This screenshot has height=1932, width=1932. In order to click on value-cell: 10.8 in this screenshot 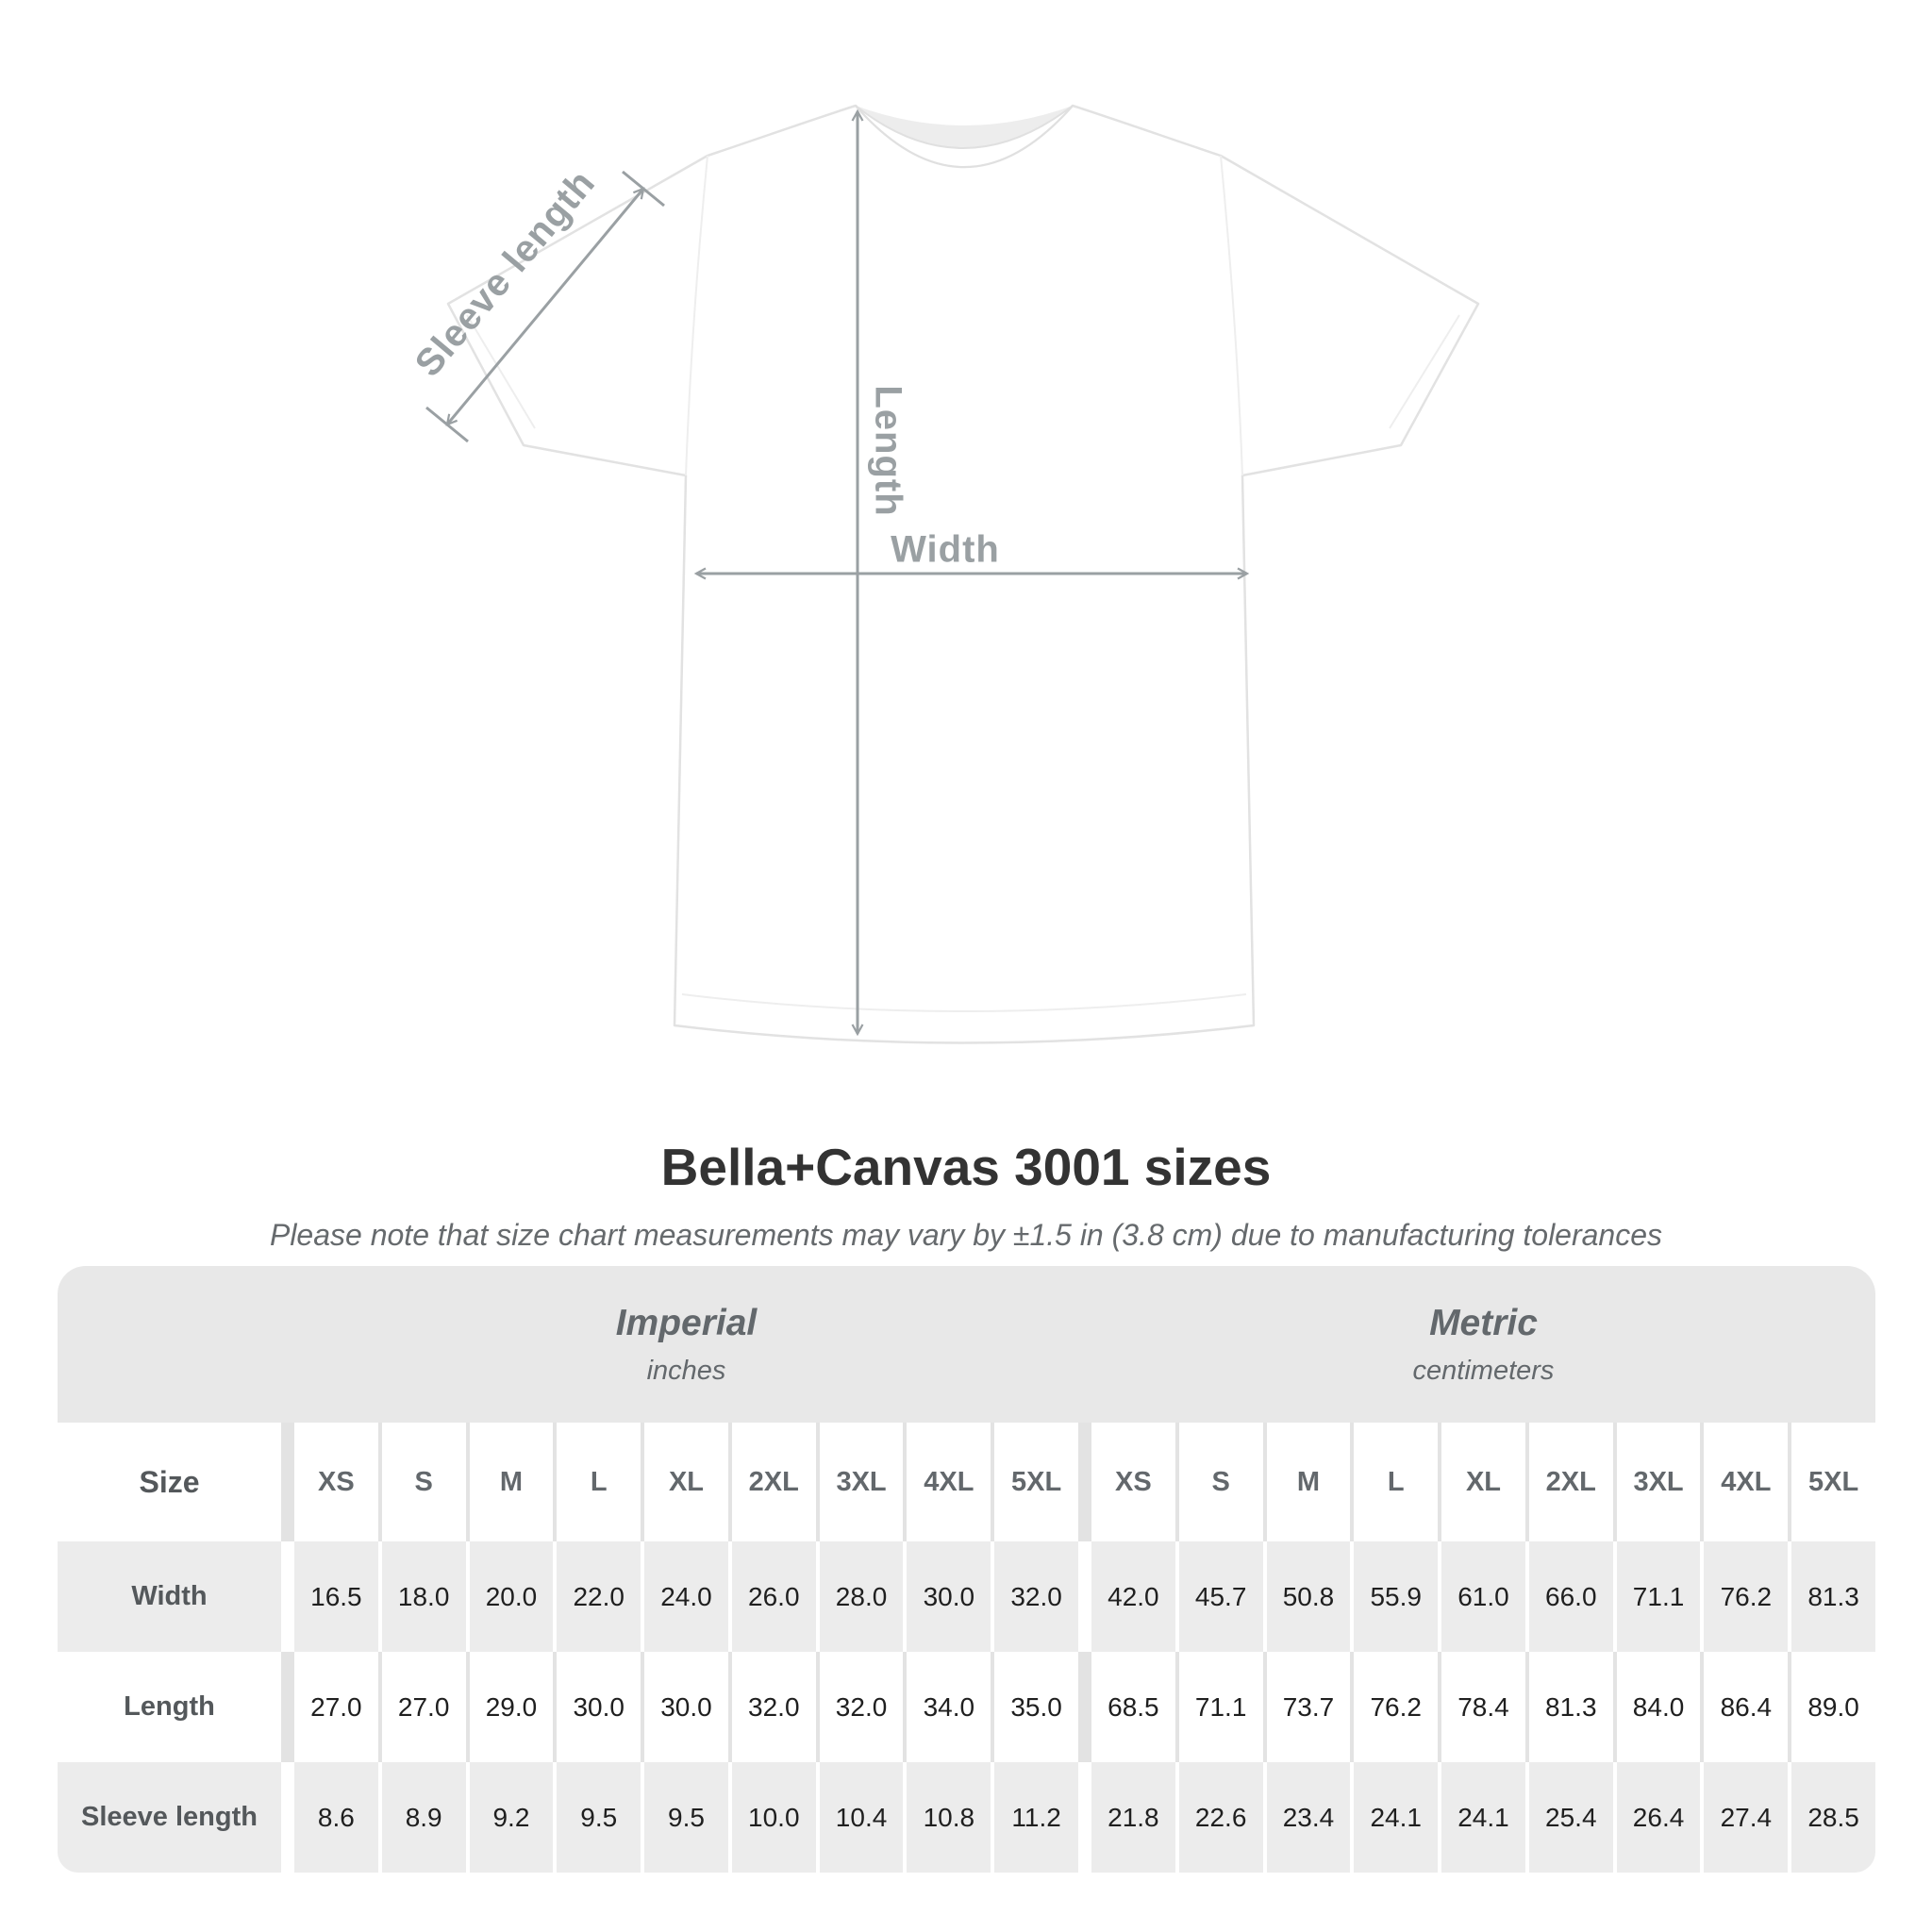, I will do `click(949, 1817)`.